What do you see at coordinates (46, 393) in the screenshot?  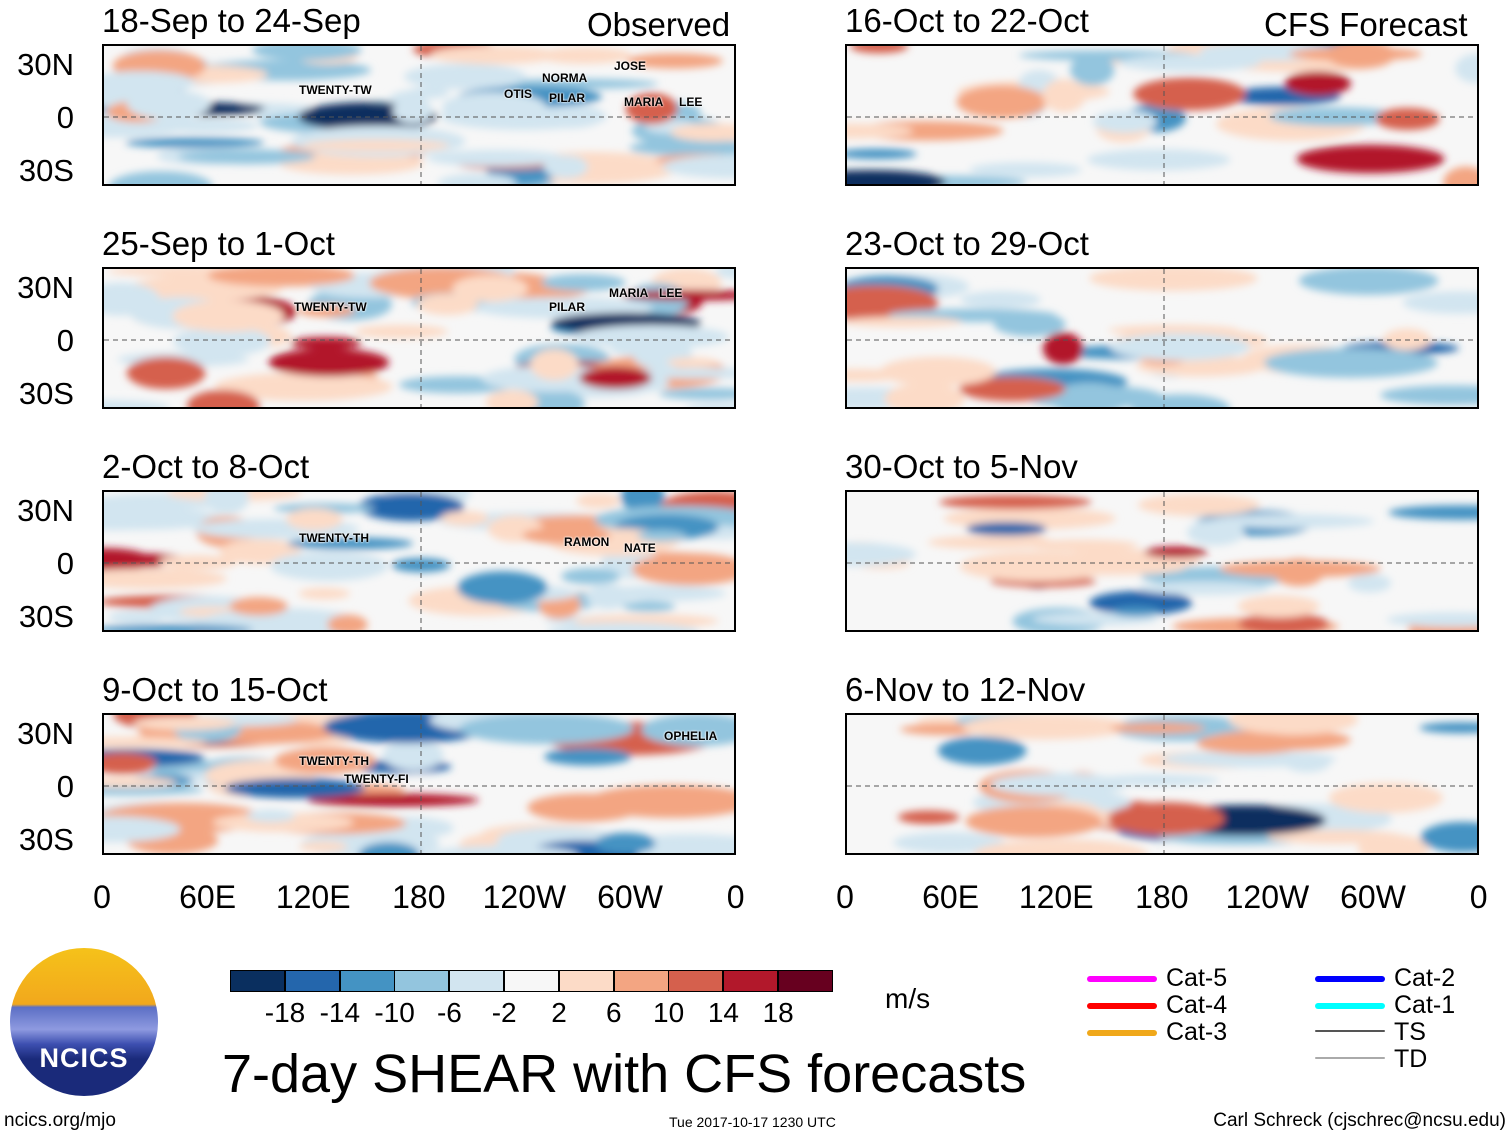 I see `lat-tick-label: 30S` at bounding box center [46, 393].